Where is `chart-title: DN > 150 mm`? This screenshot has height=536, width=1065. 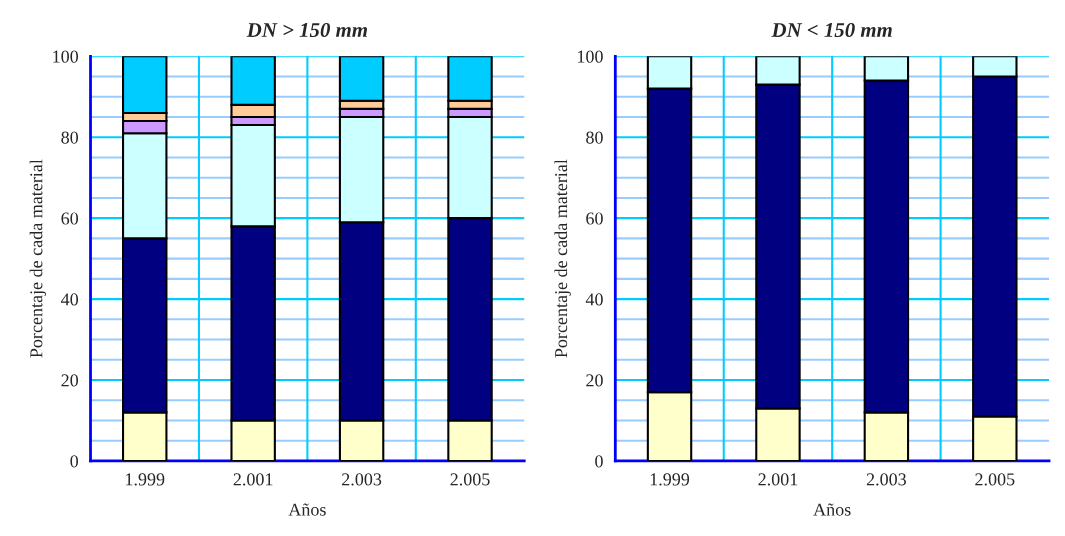 chart-title: DN > 150 mm is located at coordinates (307, 30).